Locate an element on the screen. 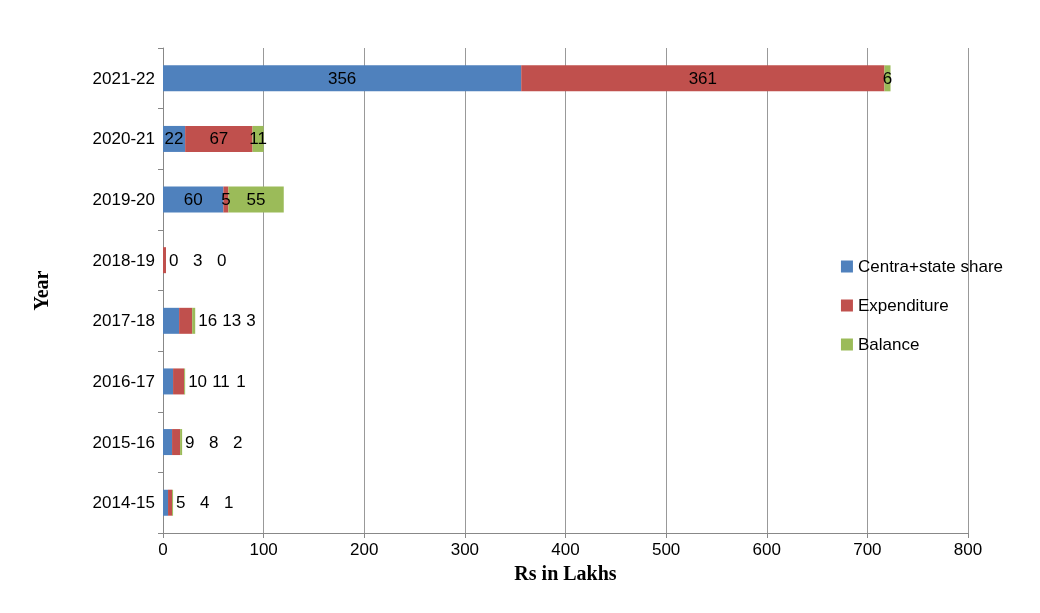 The image size is (1040, 613). x-tick-label: 300 is located at coordinates (465, 549).